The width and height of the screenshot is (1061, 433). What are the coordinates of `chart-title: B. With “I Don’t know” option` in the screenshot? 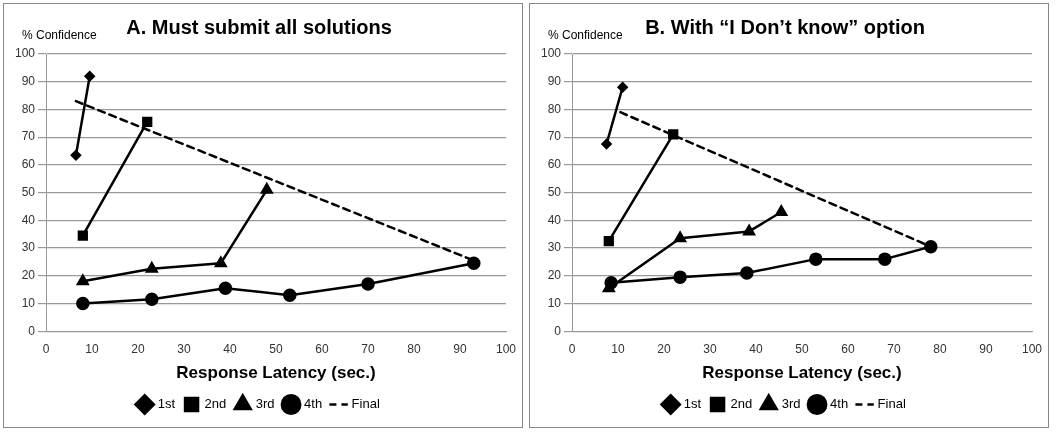 It's located at (785, 26).